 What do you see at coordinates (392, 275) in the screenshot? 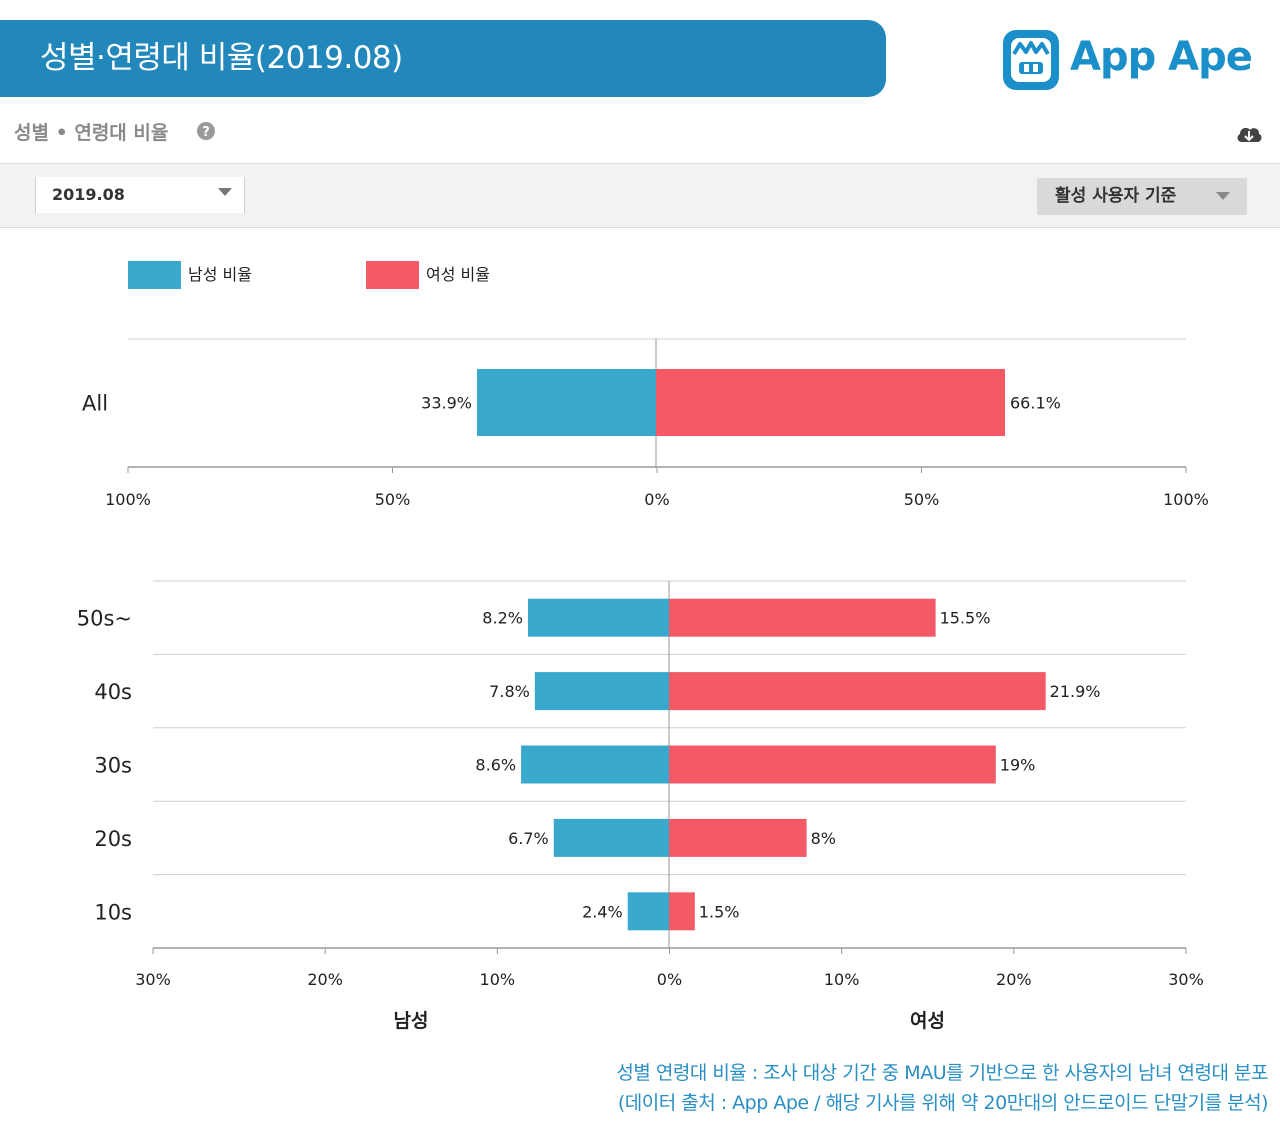
I see `legend-swatch-female` at bounding box center [392, 275].